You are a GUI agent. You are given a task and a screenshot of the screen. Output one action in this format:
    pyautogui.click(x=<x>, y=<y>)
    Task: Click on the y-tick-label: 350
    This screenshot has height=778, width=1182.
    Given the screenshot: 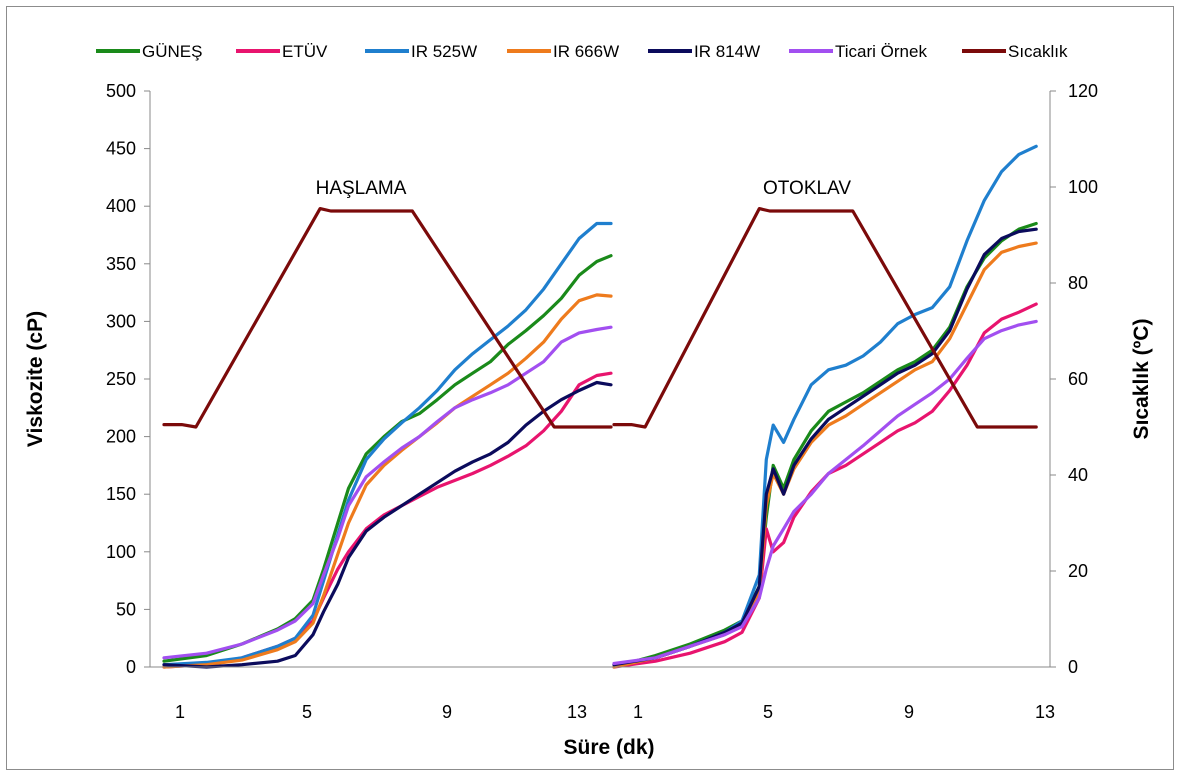 What is the action you would take?
    pyautogui.click(x=121, y=264)
    